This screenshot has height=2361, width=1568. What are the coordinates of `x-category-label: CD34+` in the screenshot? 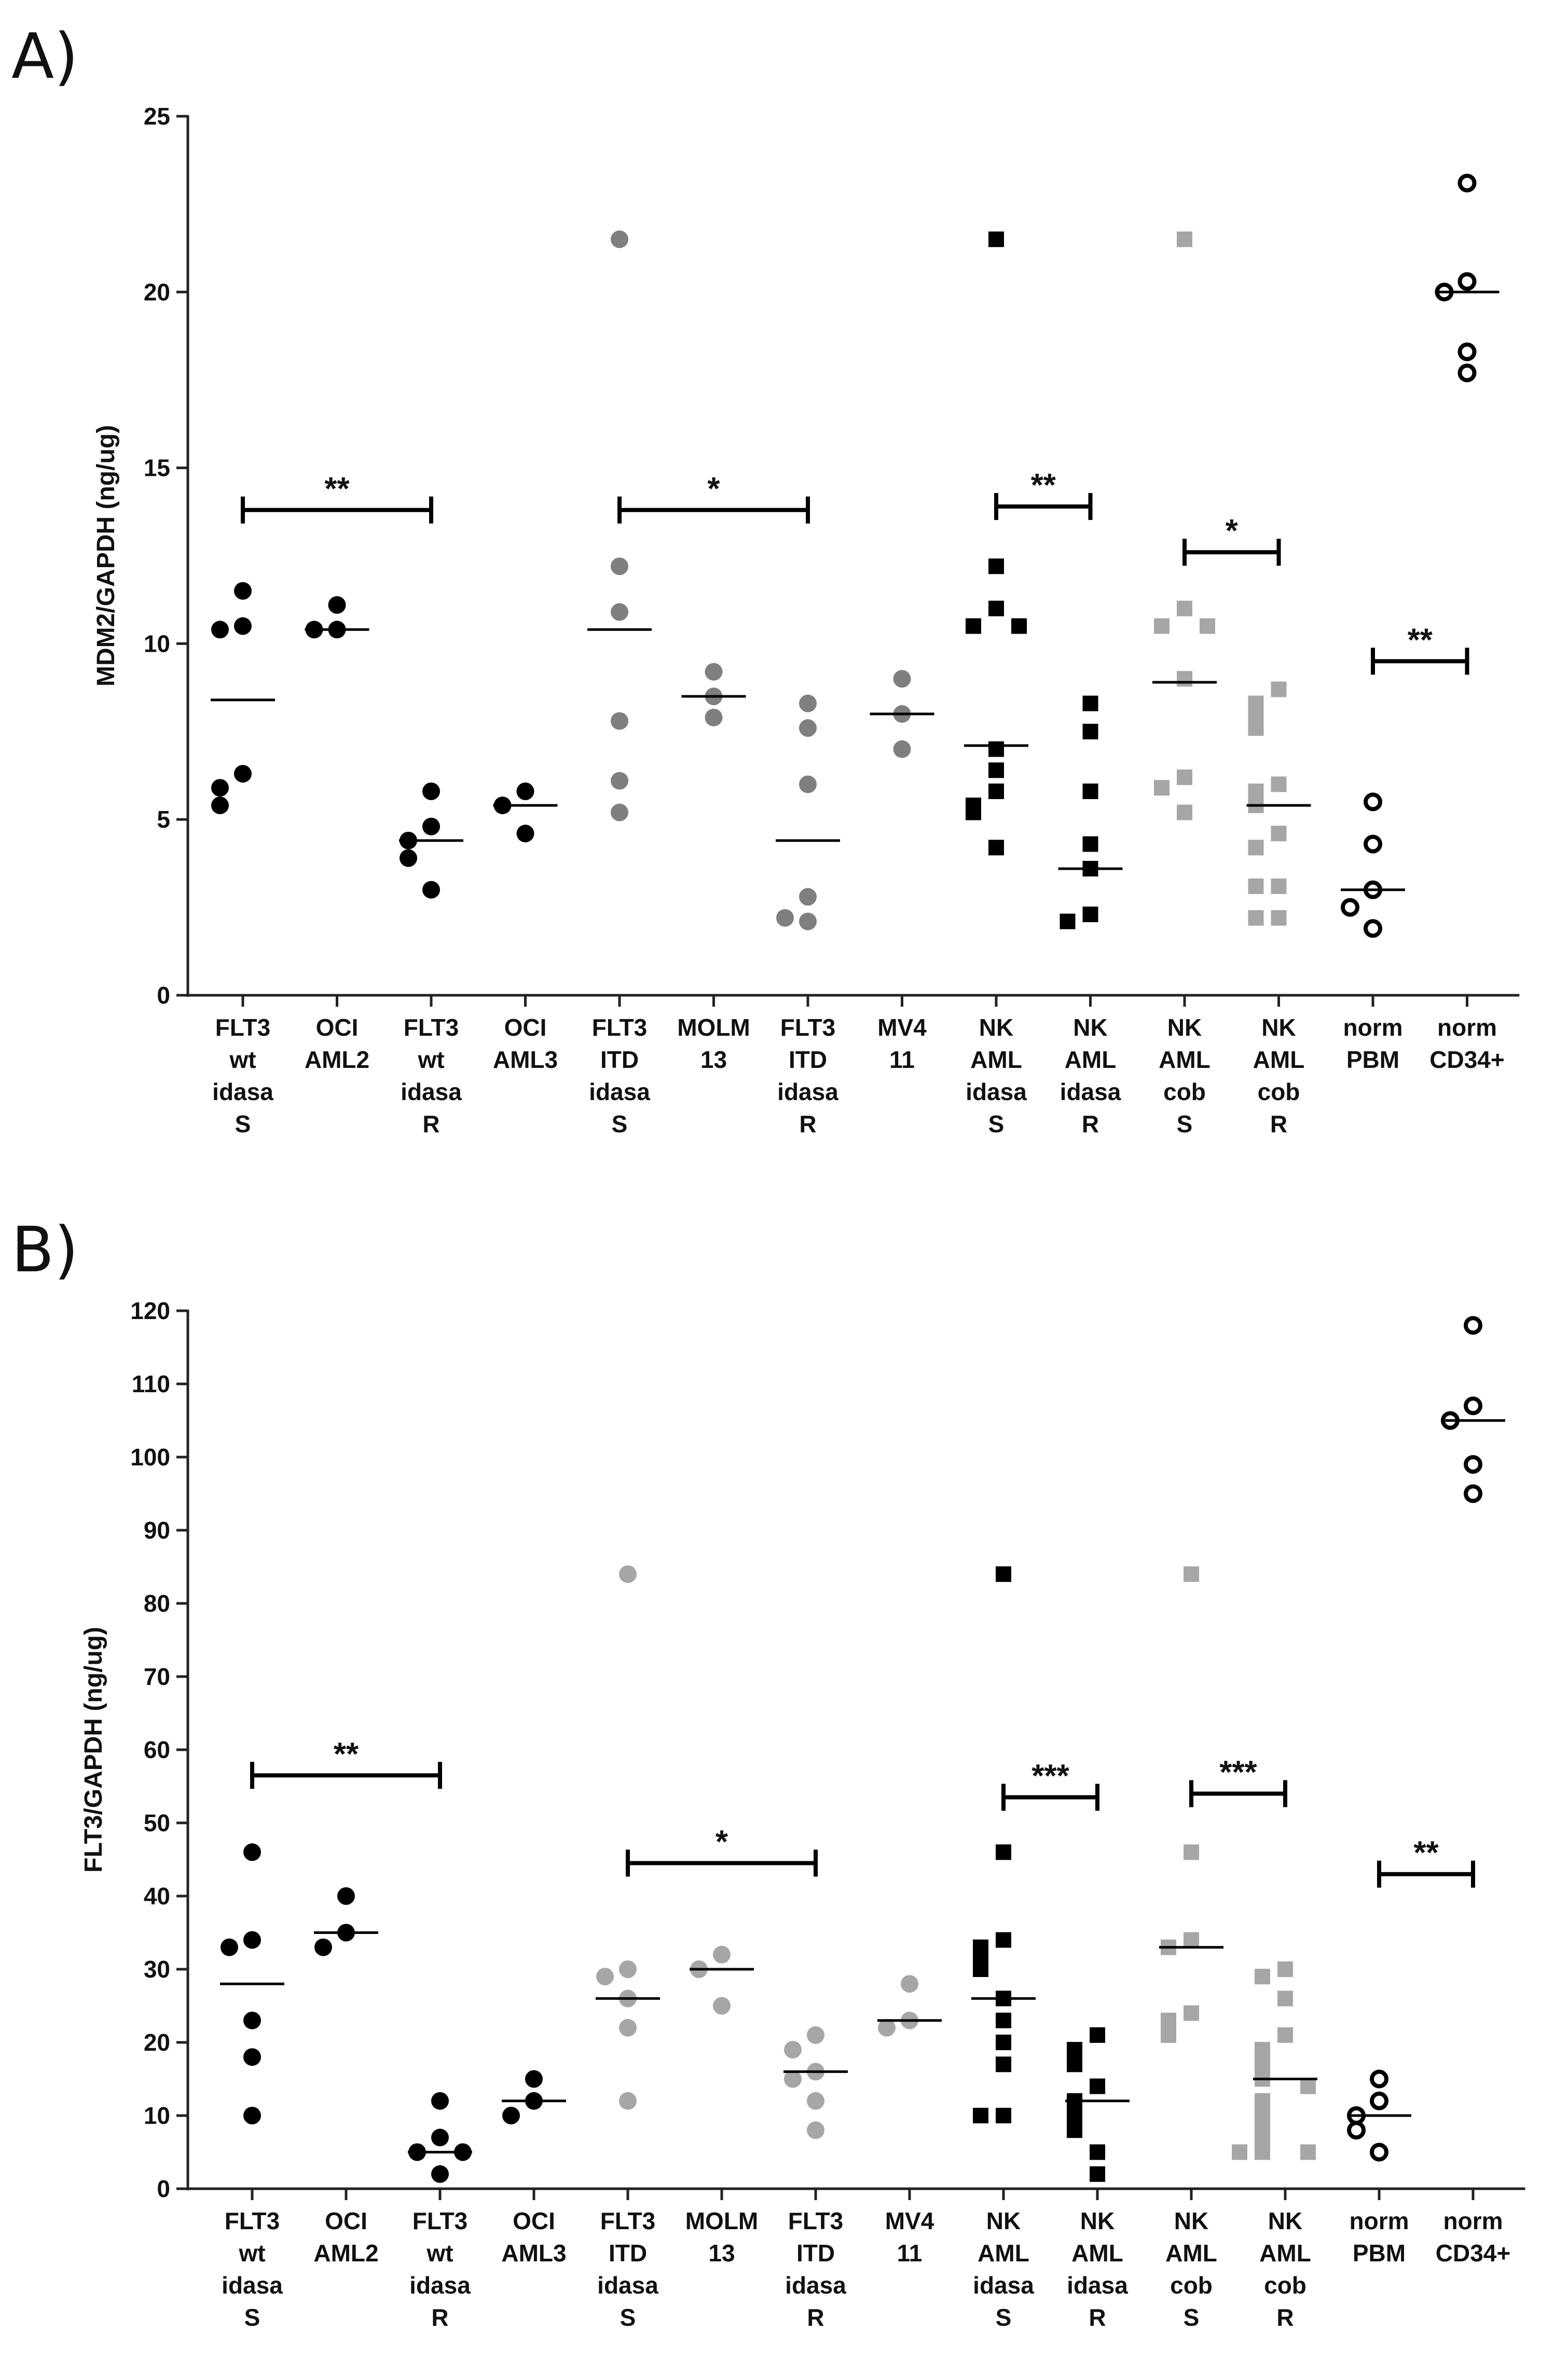 It's located at (1466, 1059).